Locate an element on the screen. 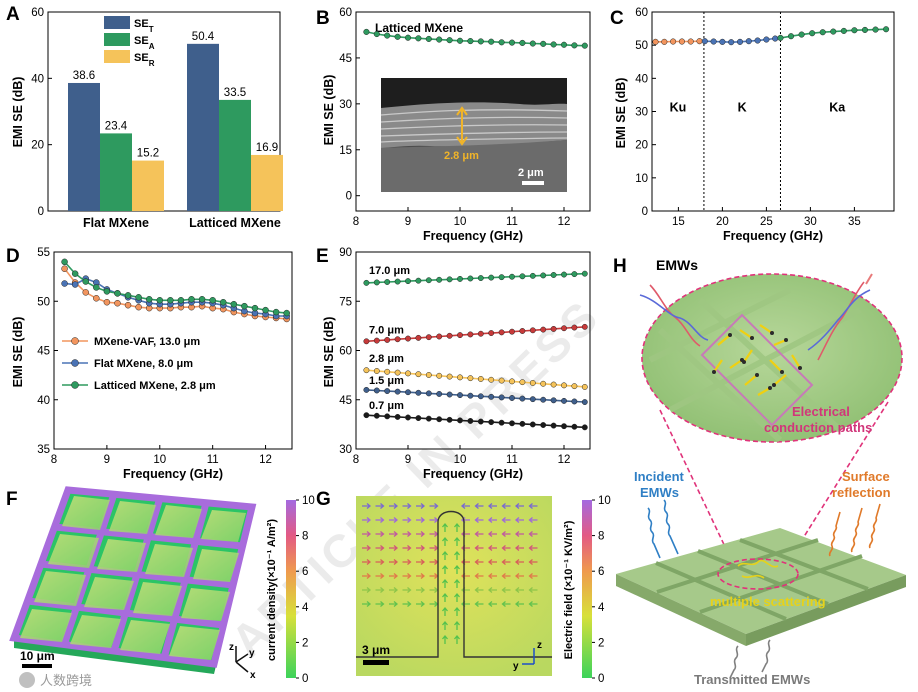 This screenshot has width=918, height=692. field-map is located at coordinates (454, 586).